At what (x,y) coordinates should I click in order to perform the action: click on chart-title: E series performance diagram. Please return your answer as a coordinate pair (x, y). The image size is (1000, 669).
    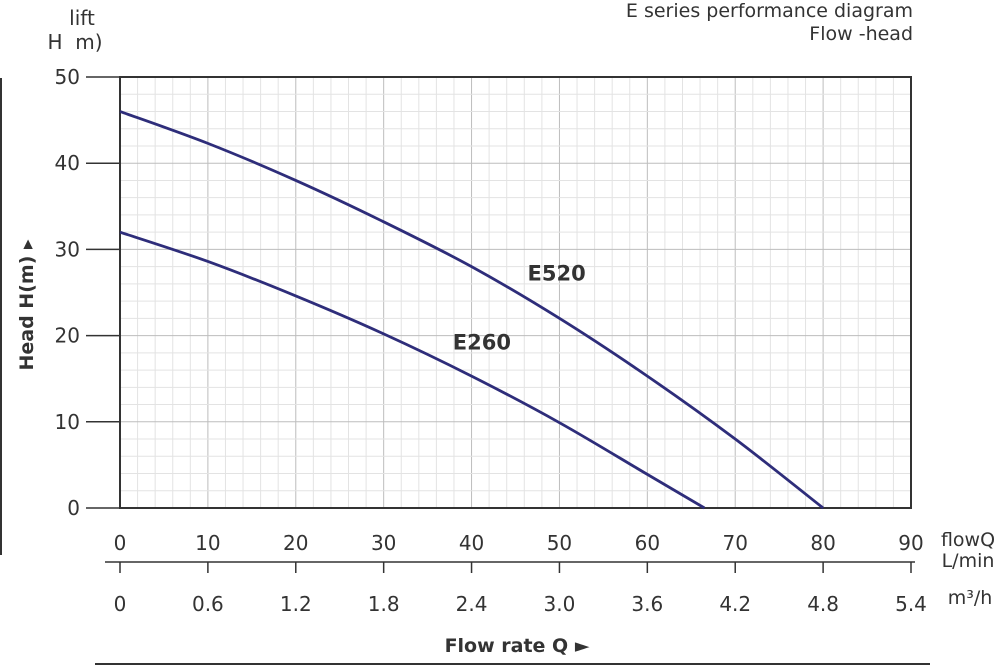
    Looking at the image, I should click on (769, 11).